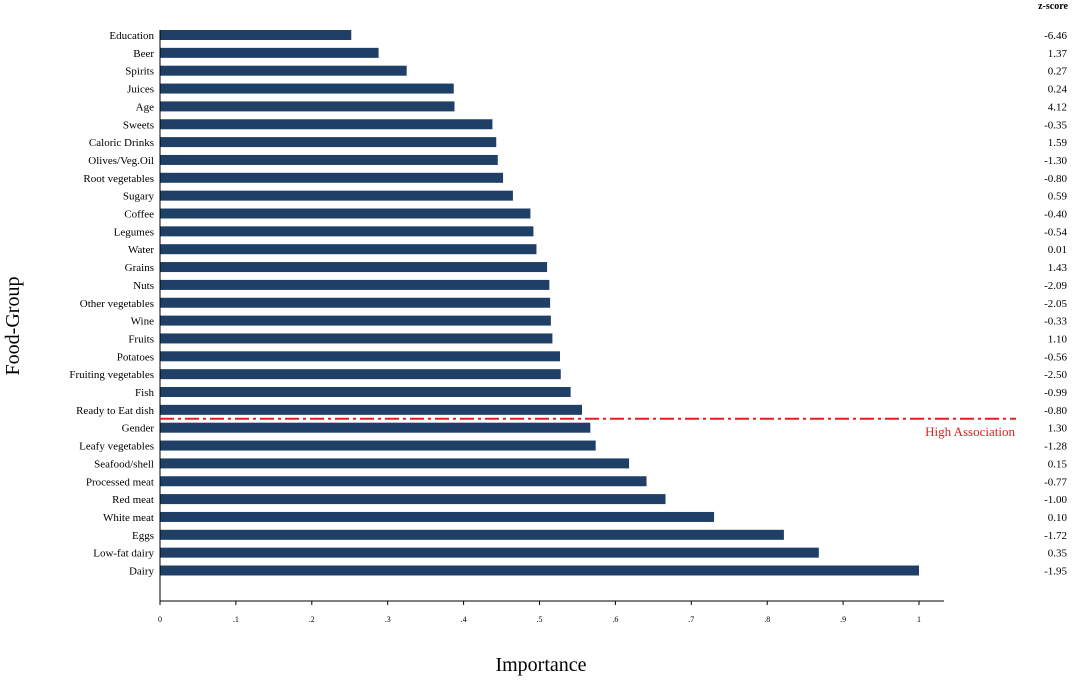 The height and width of the screenshot is (680, 1084). I want to click on bar-potatoes, so click(360, 356).